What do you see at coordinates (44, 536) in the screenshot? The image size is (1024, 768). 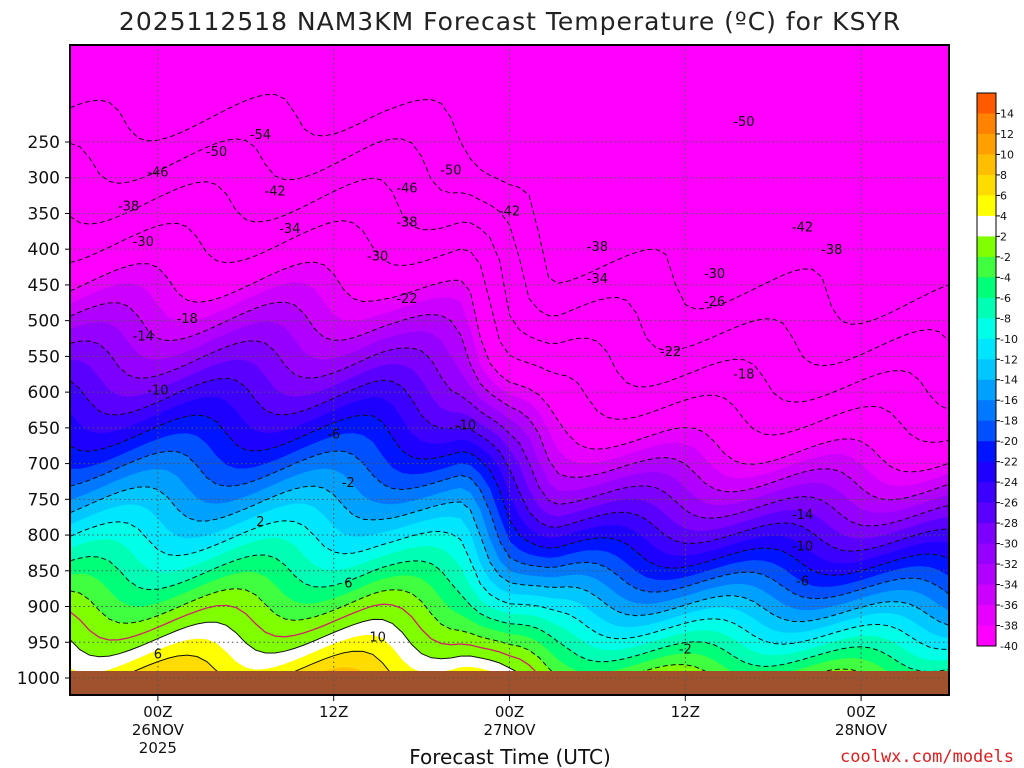 I see `y-tick-label: 800` at bounding box center [44, 536].